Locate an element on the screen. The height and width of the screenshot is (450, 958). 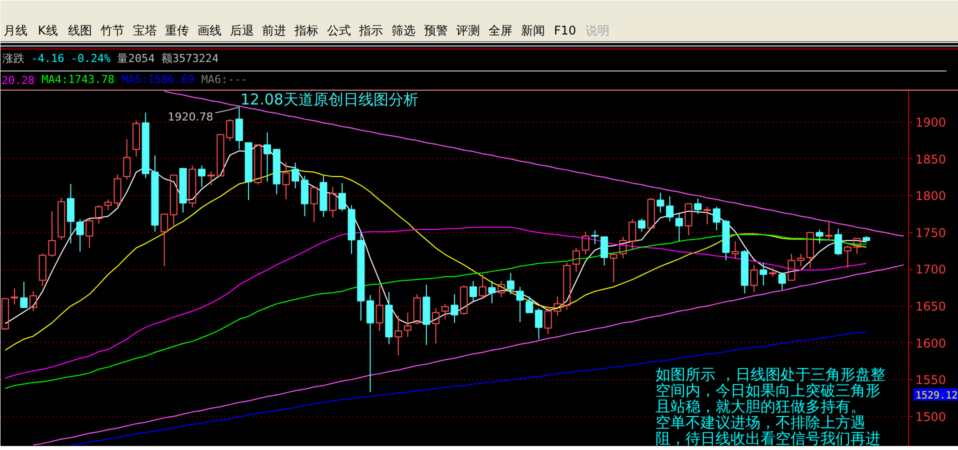
chart-title: 12.08天道原创日线图分析 is located at coordinates (329, 99).